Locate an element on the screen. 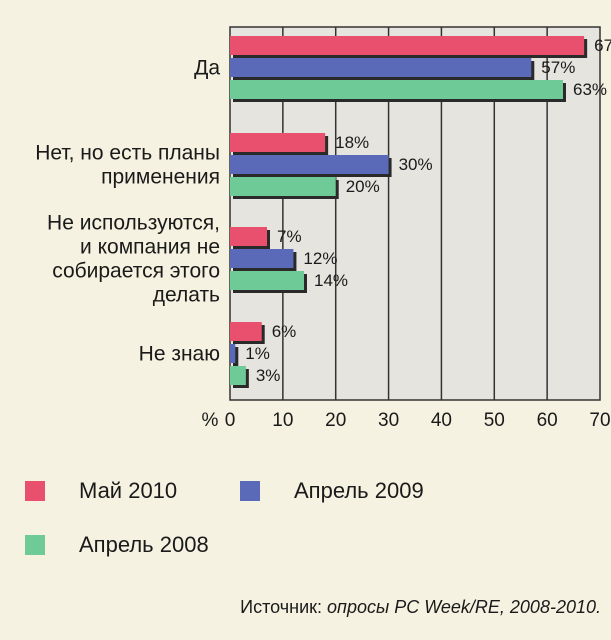  legend-label: Апрель 2008 is located at coordinates (144, 544).